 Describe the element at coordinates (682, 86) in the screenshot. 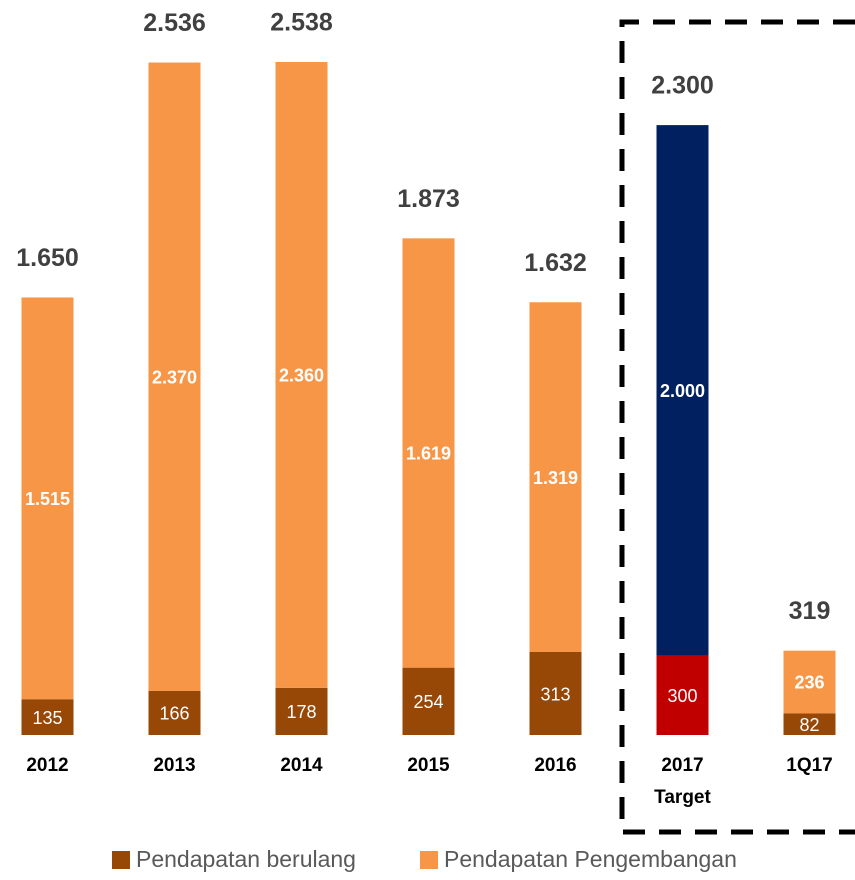

I see `total-label: 2.300` at that location.